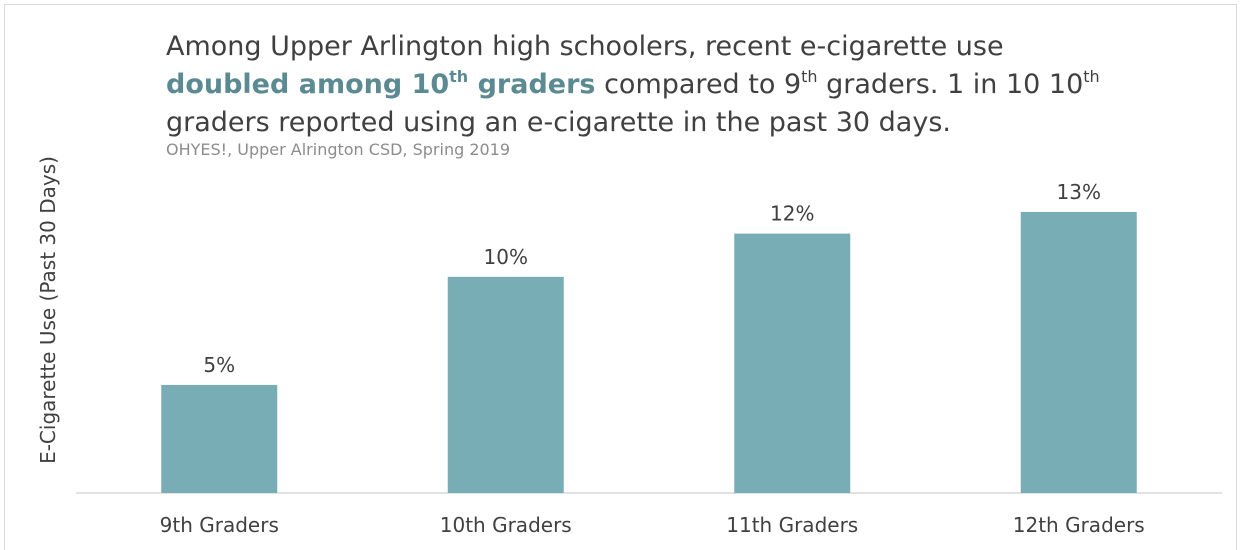  What do you see at coordinates (809, 76) in the screenshot?
I see `headline-part-2-sup: th` at bounding box center [809, 76].